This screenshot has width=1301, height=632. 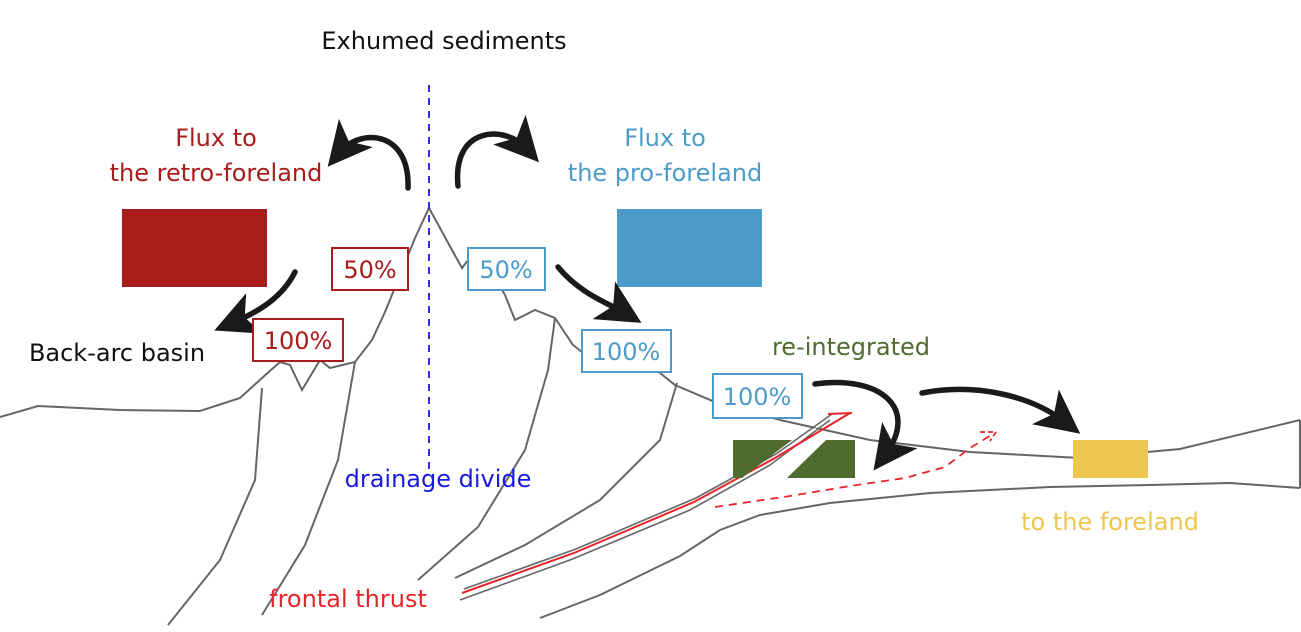 I want to click on percent-box-retro-lower: 100%, so click(x=298, y=340).